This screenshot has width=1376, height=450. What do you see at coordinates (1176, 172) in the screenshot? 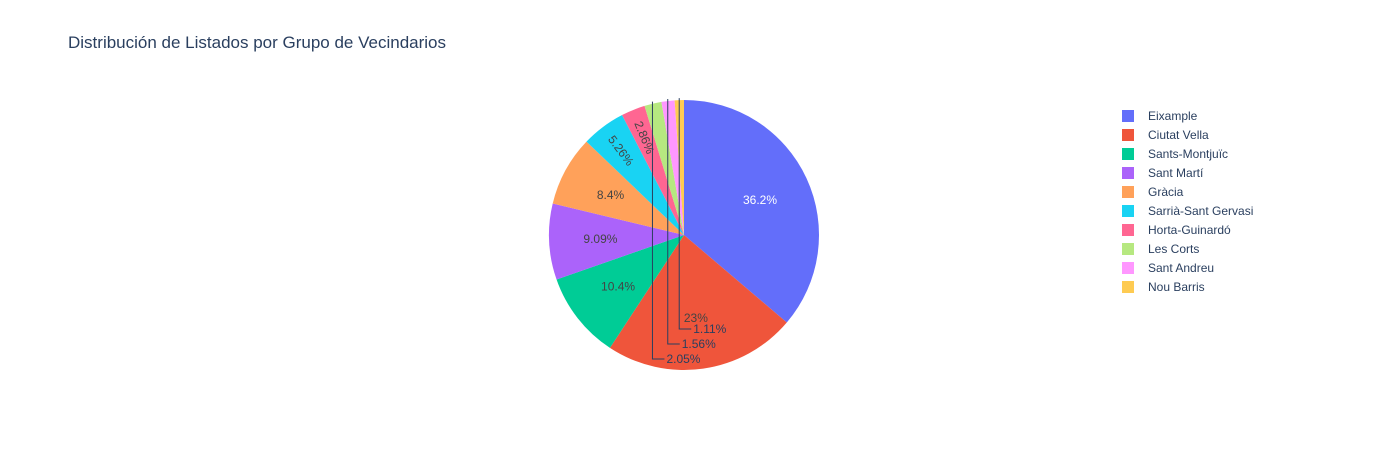
I see `legend-label: Sant Martí` at bounding box center [1176, 172].